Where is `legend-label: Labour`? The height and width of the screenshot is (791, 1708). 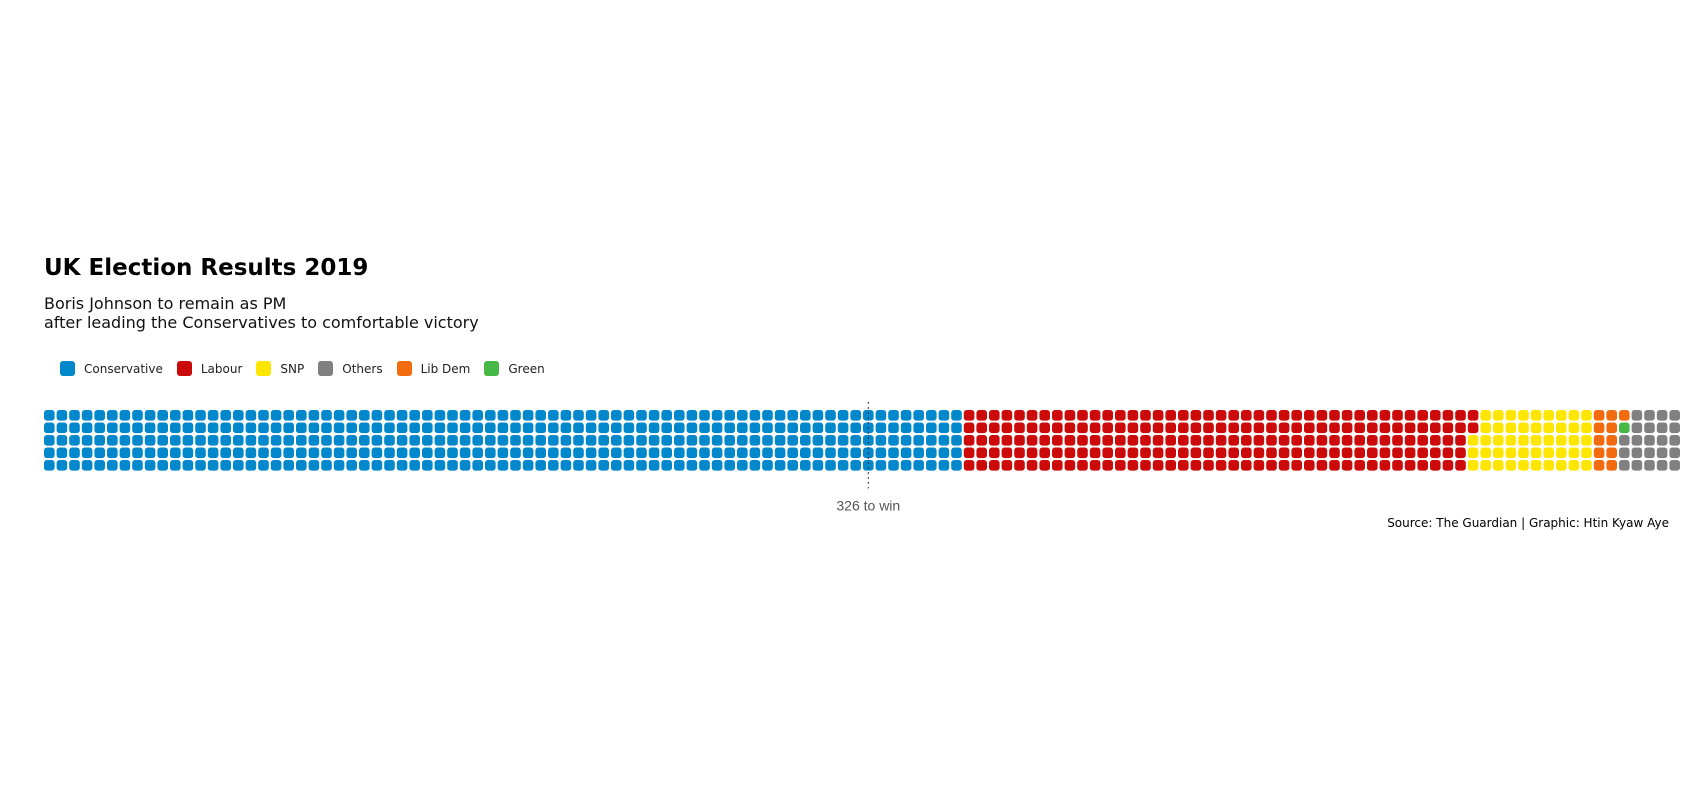 legend-label: Labour is located at coordinates (221, 368).